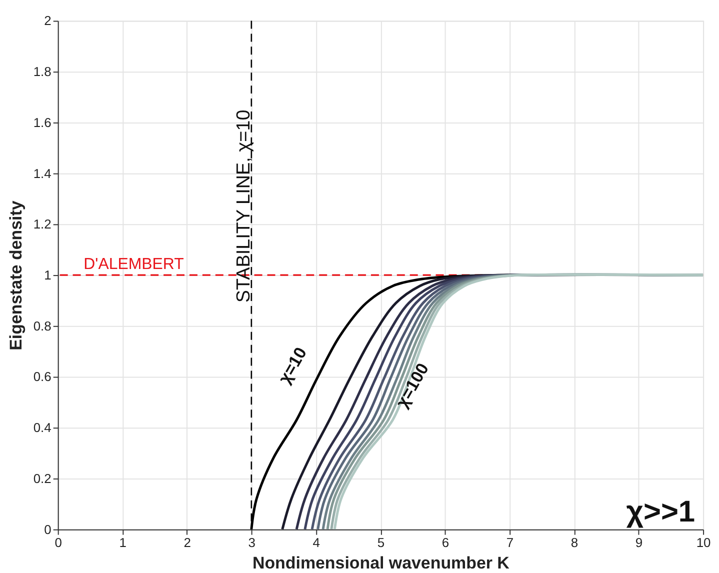 The width and height of the screenshot is (719, 573). I want to click on x-tick-label: 1, so click(122, 542).